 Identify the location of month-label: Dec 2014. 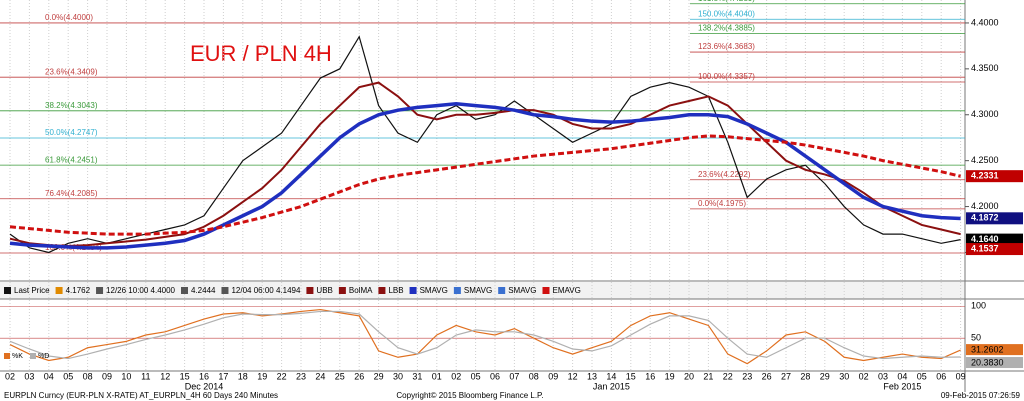
(204, 386).